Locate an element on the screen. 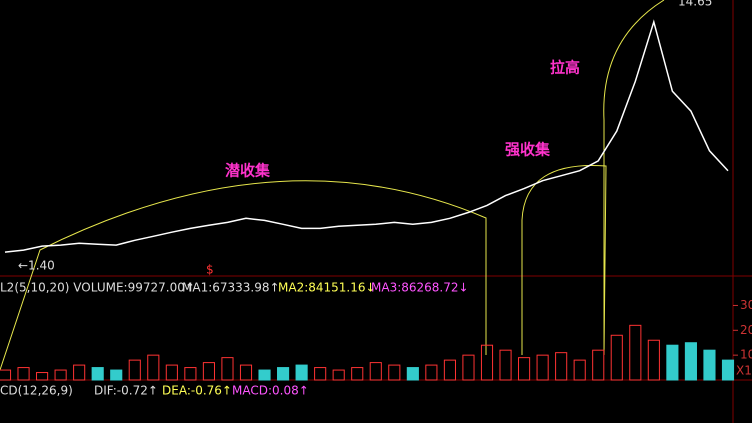  marker: $ is located at coordinates (210, 270).